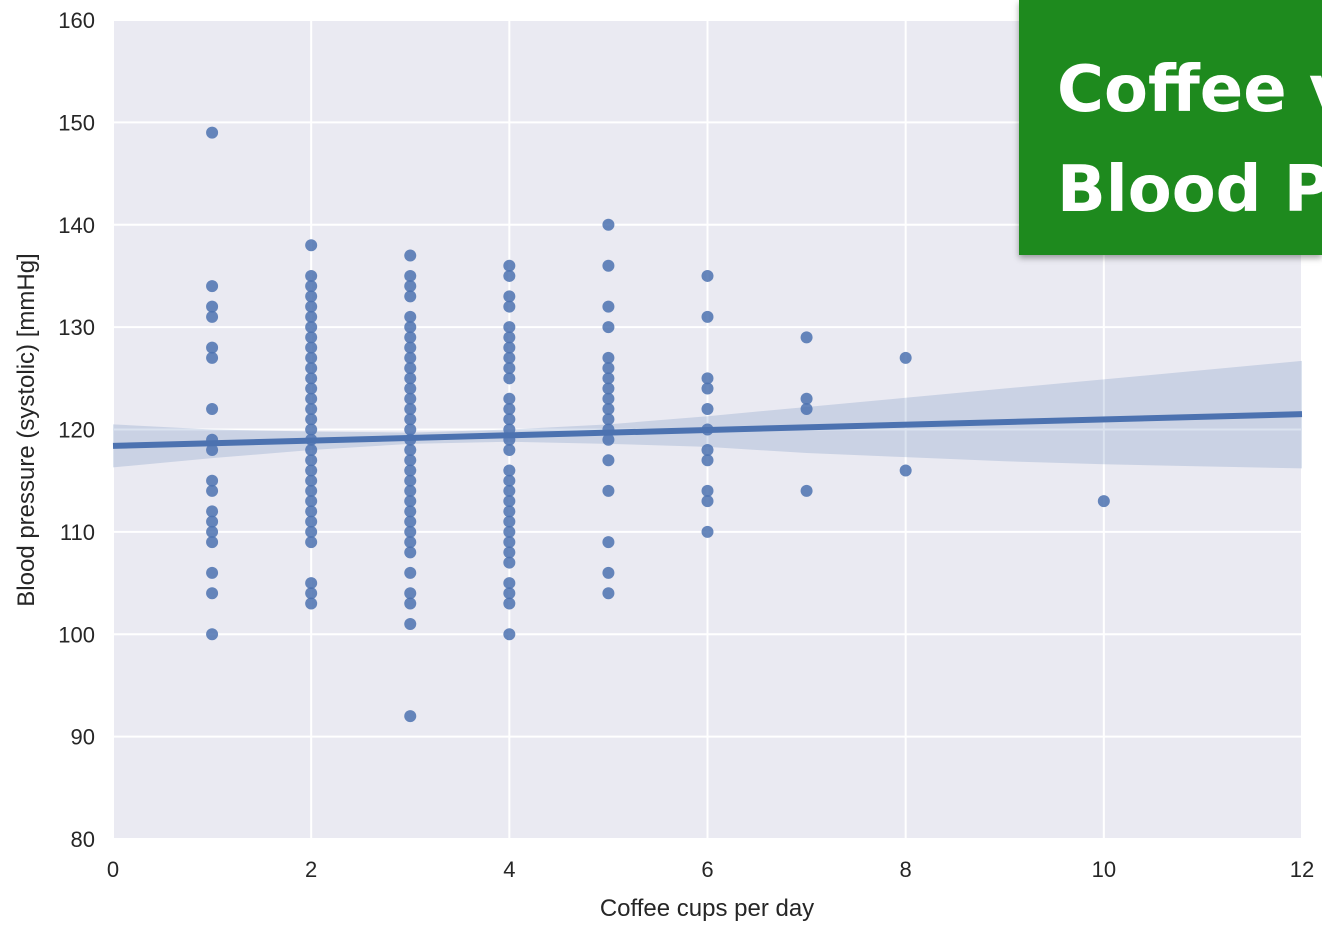  What do you see at coordinates (76, 634) in the screenshot?
I see `y-tick-label: 100` at bounding box center [76, 634].